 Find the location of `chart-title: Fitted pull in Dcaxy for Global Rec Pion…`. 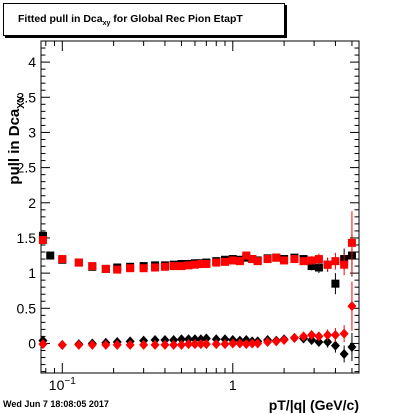

chart-title: Fitted pull in Dcaxy for Global Rec Pion… is located at coordinates (130, 20).